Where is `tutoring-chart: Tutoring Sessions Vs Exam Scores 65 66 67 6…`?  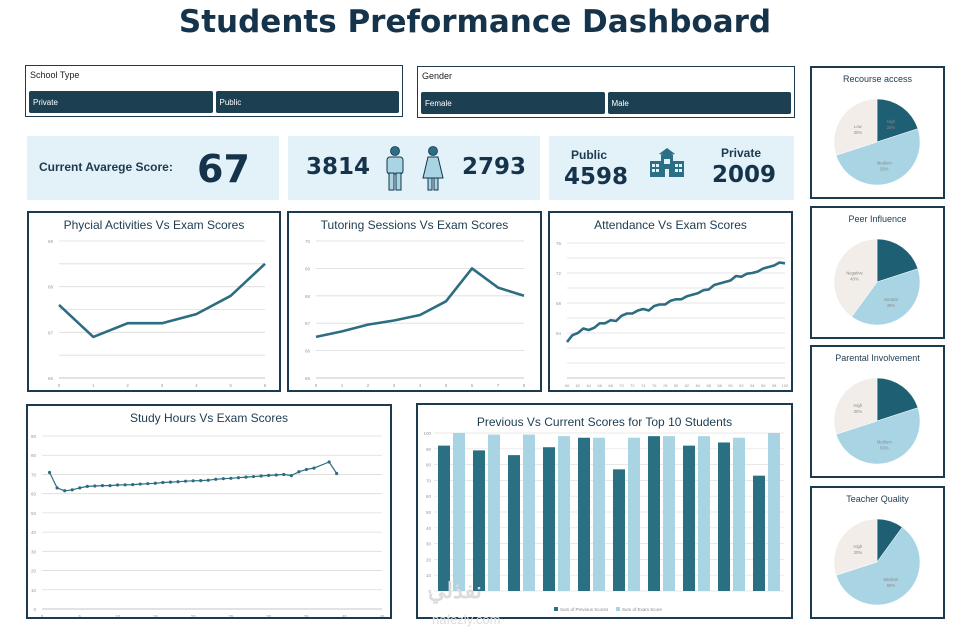 tutoring-chart: Tutoring Sessions Vs Exam Scores 65 66 67 6… is located at coordinates (414, 301).